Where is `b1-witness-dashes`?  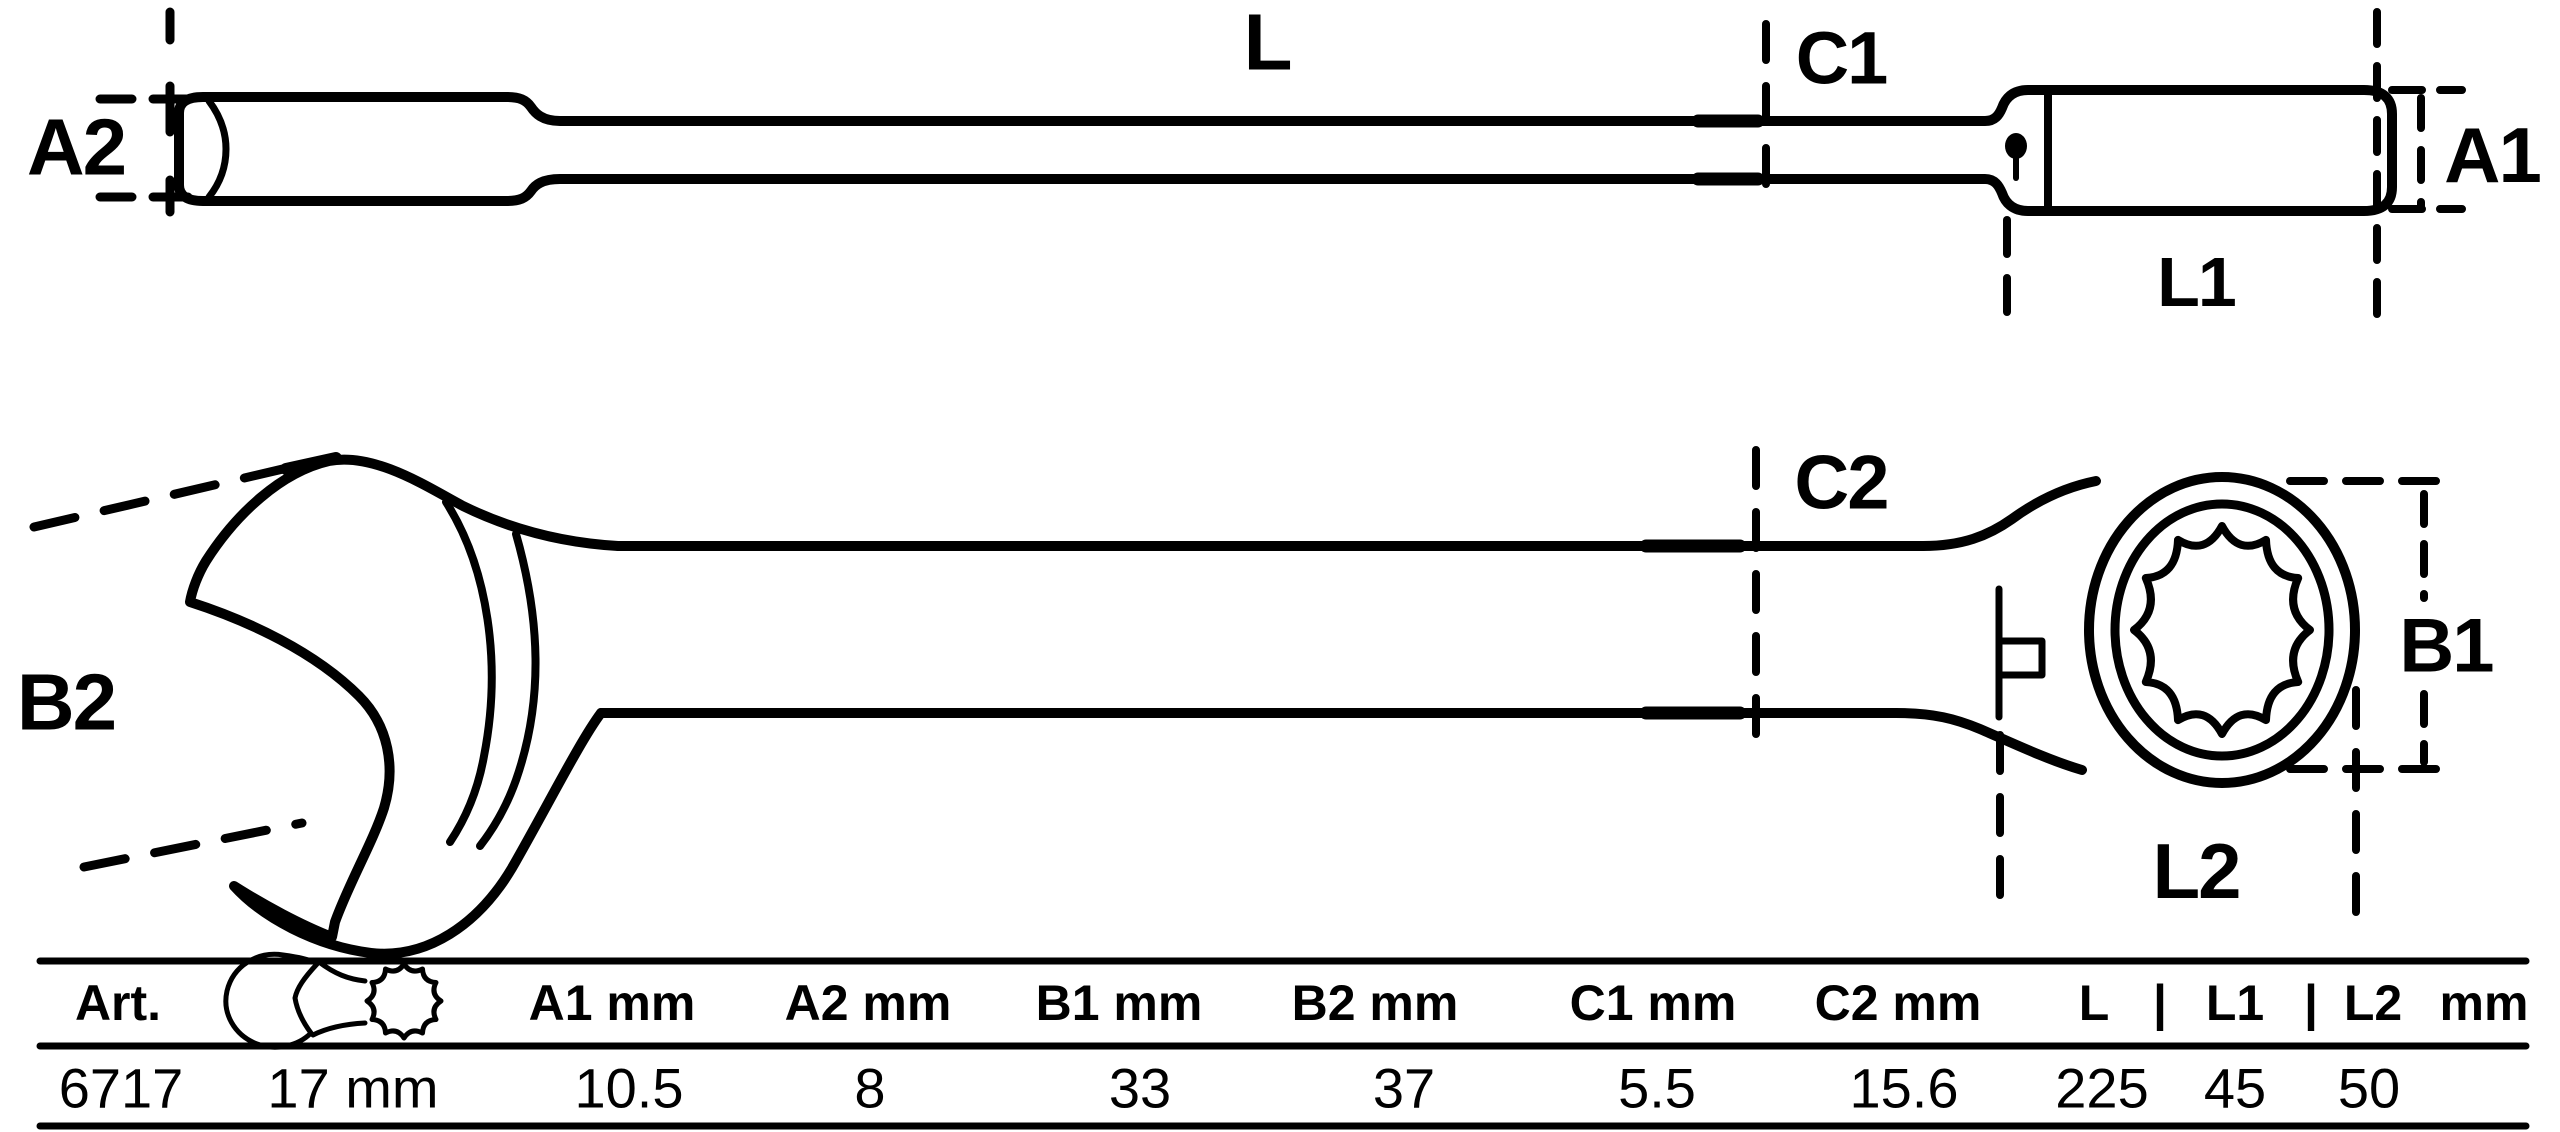
b1-witness-dashes is located at coordinates (2364, 625).